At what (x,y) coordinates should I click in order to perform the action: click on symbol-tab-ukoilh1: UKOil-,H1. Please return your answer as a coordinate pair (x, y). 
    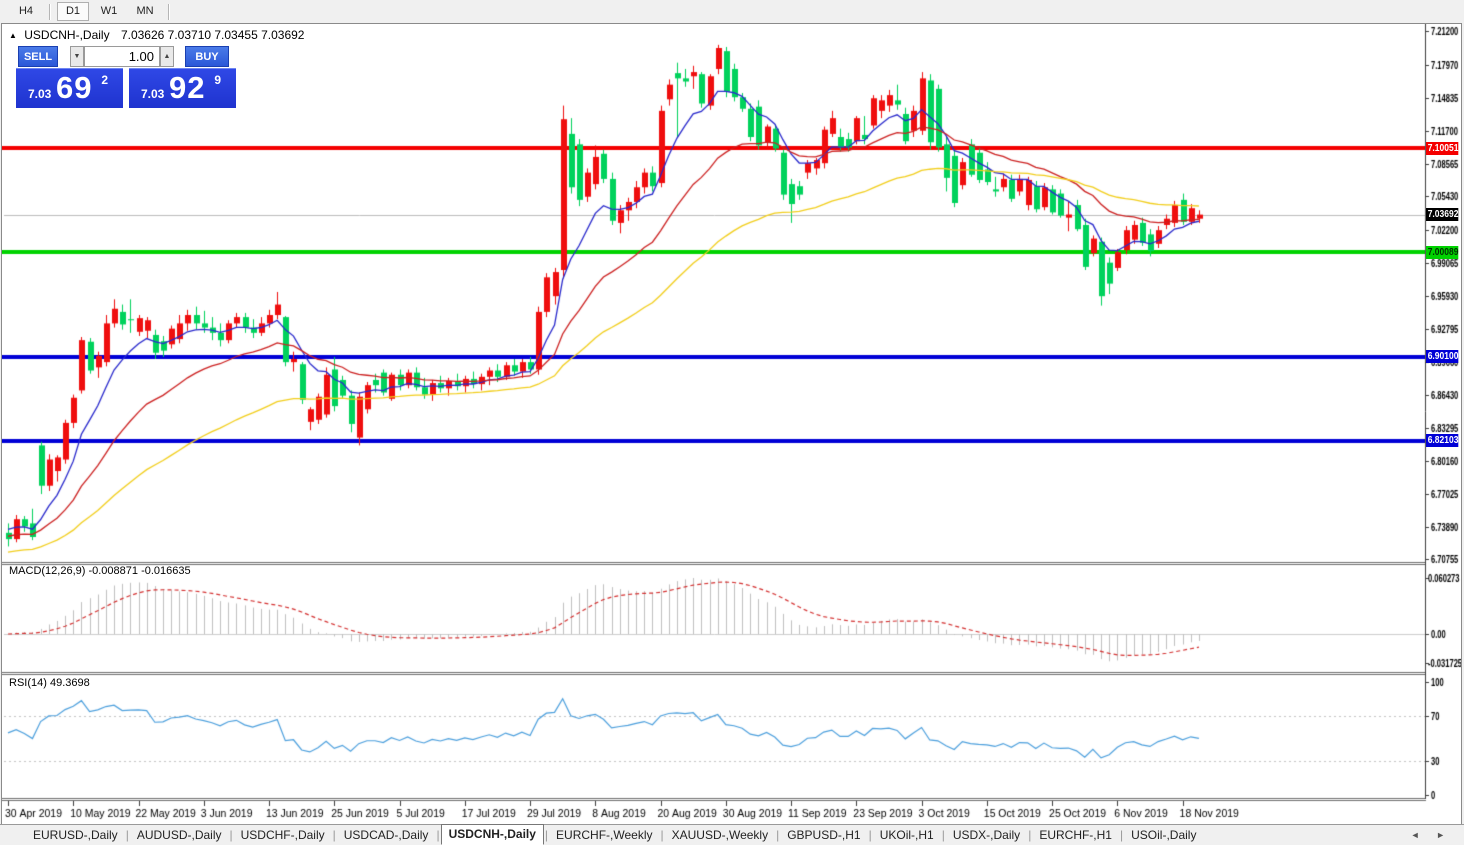
    Looking at the image, I should click on (906, 834).